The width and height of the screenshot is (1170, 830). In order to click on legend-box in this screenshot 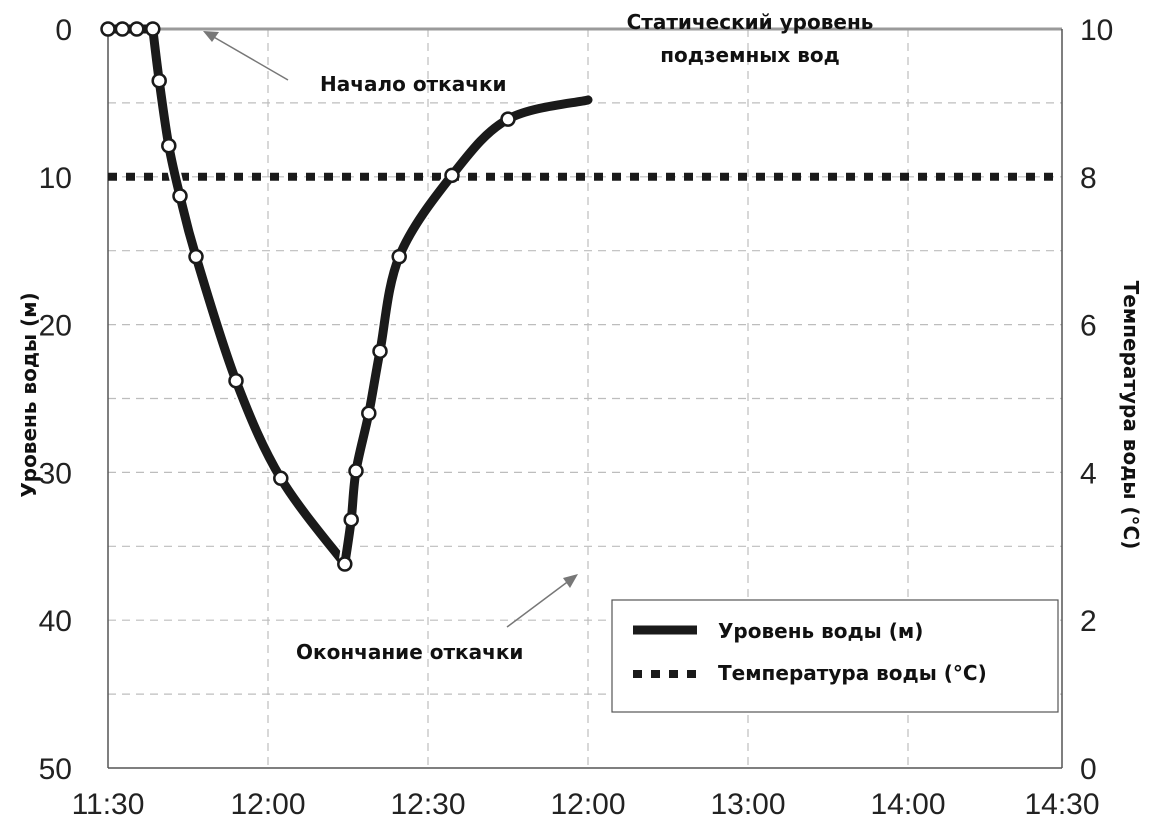, I will do `click(835, 656)`.